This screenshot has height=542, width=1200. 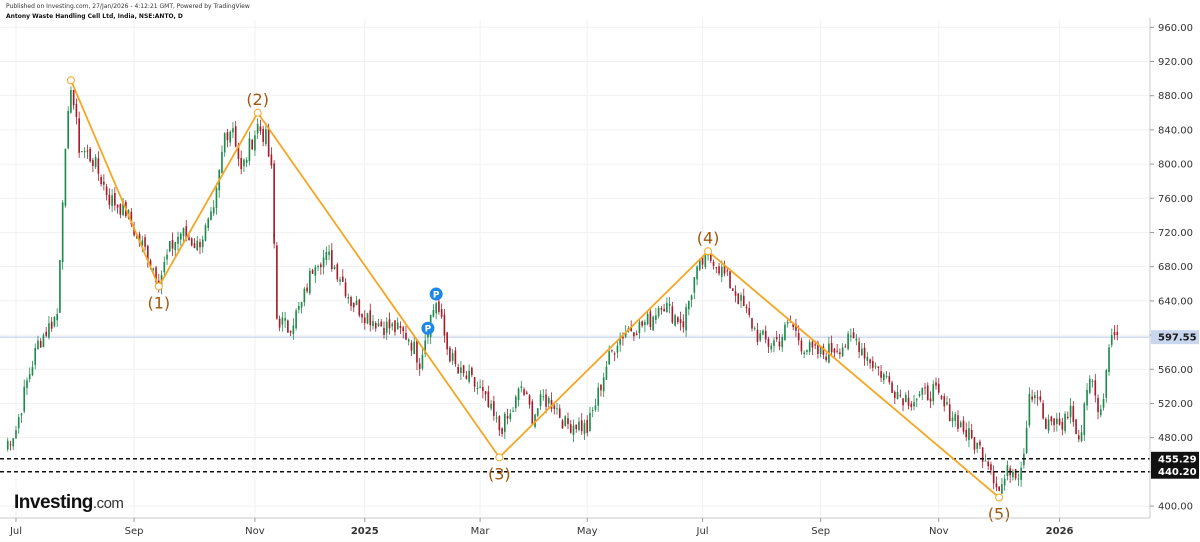 I want to click on event-markers: PP, so click(x=432, y=311).